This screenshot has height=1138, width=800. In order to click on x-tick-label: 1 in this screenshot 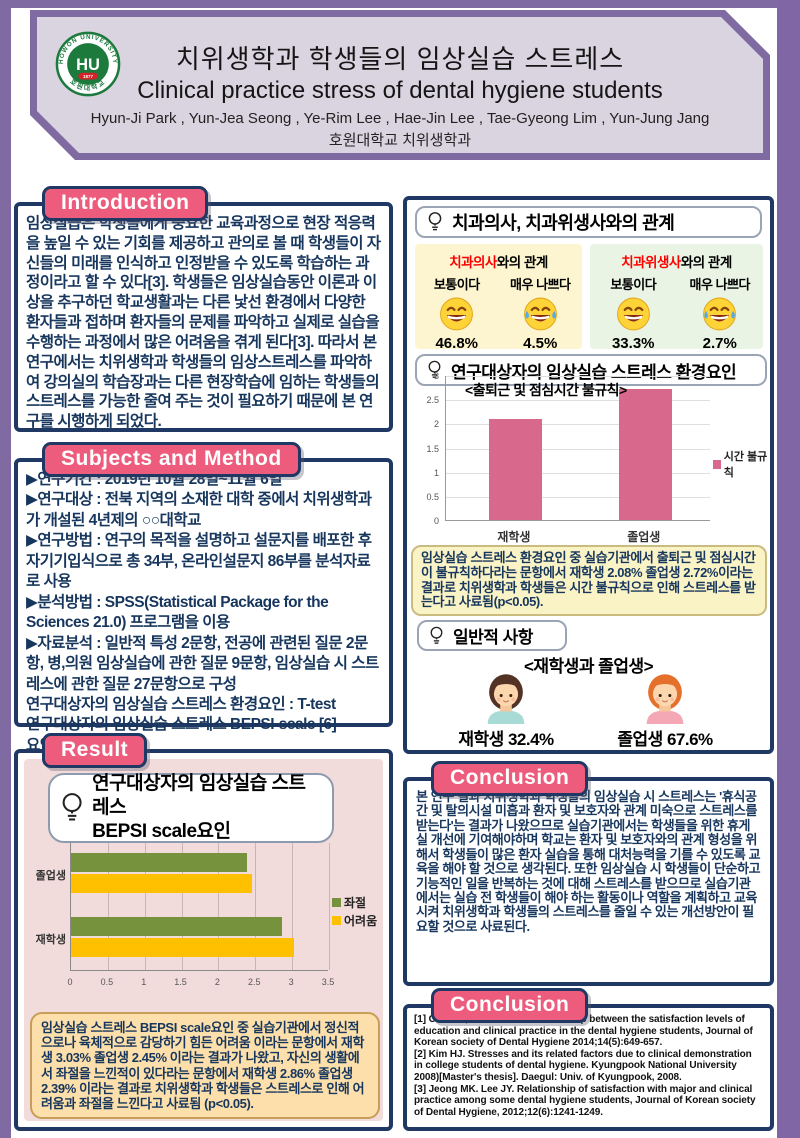, I will do `click(144, 982)`.